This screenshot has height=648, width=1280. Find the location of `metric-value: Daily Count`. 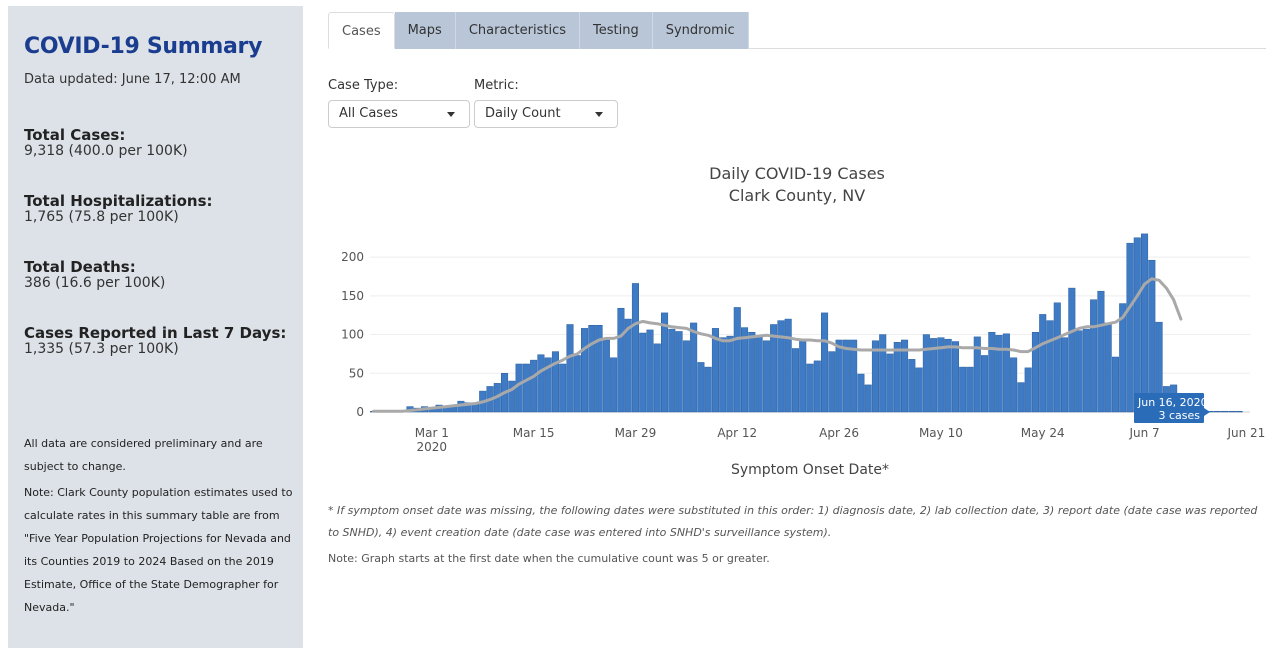

metric-value: Daily Count is located at coordinates (523, 113).